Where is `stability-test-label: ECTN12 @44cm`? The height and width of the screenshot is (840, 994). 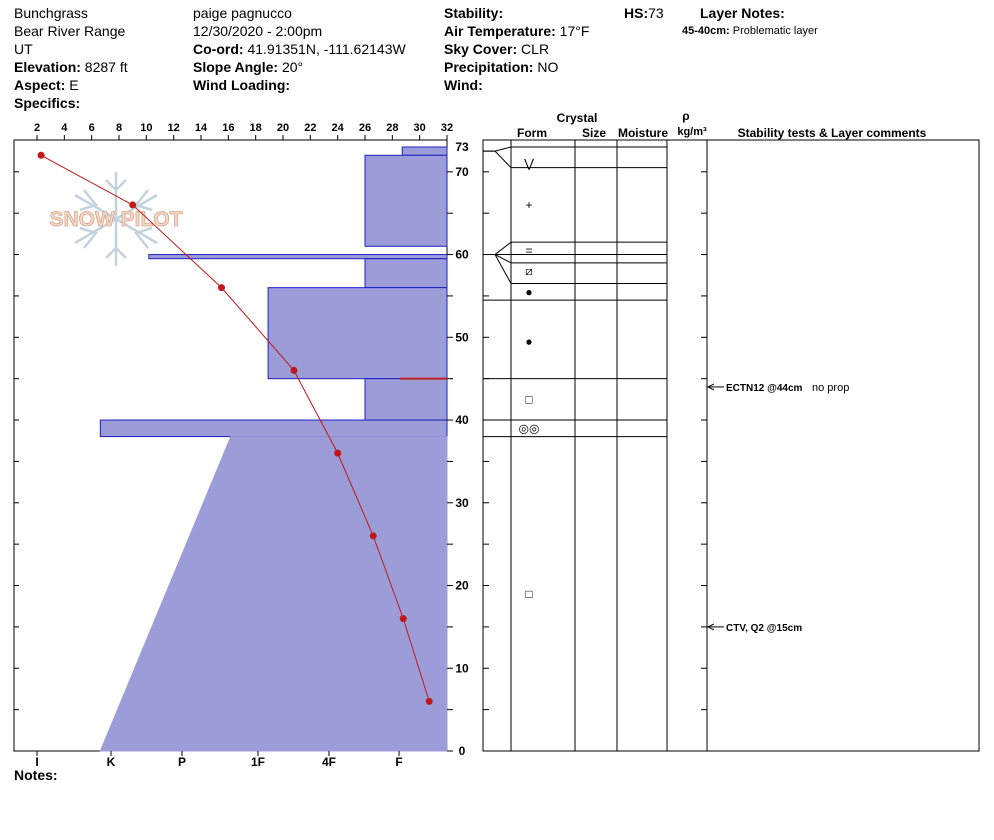
stability-test-label: ECTN12 @44cm is located at coordinates (764, 388).